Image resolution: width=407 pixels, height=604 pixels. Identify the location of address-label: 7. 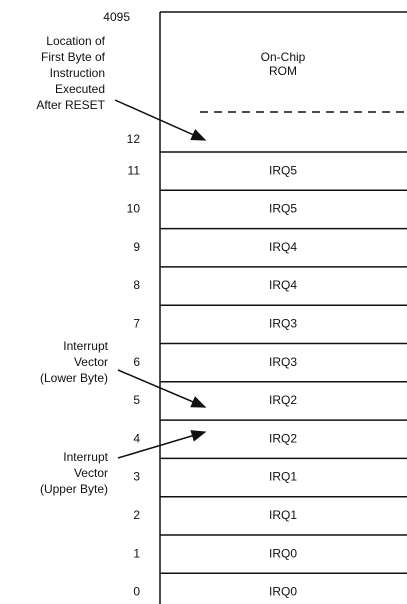
(136, 324).